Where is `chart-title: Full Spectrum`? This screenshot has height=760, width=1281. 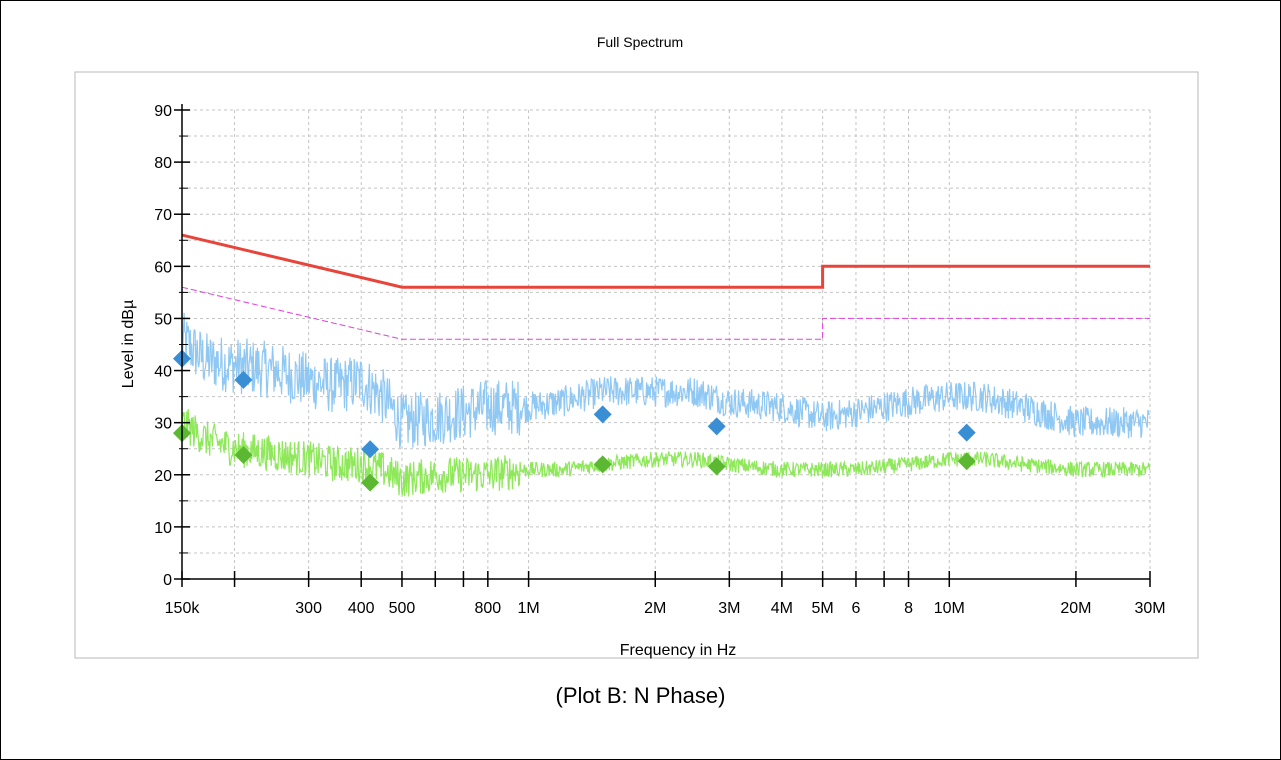 chart-title: Full Spectrum is located at coordinates (640, 42).